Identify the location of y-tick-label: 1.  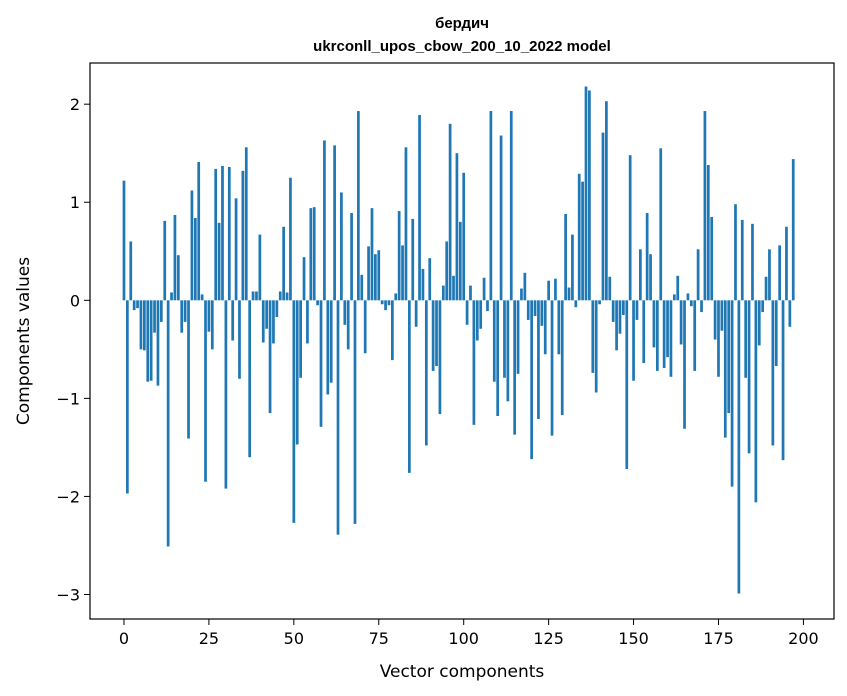
(75, 202).